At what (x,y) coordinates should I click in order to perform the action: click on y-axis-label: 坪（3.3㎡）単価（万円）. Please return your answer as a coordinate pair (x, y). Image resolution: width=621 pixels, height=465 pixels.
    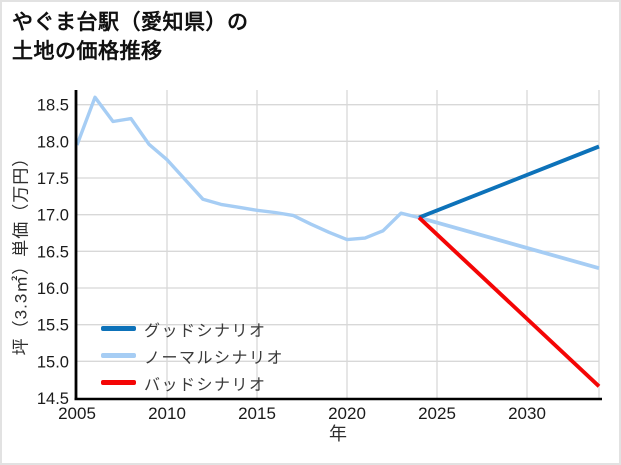
    Looking at the image, I should click on (21, 252).